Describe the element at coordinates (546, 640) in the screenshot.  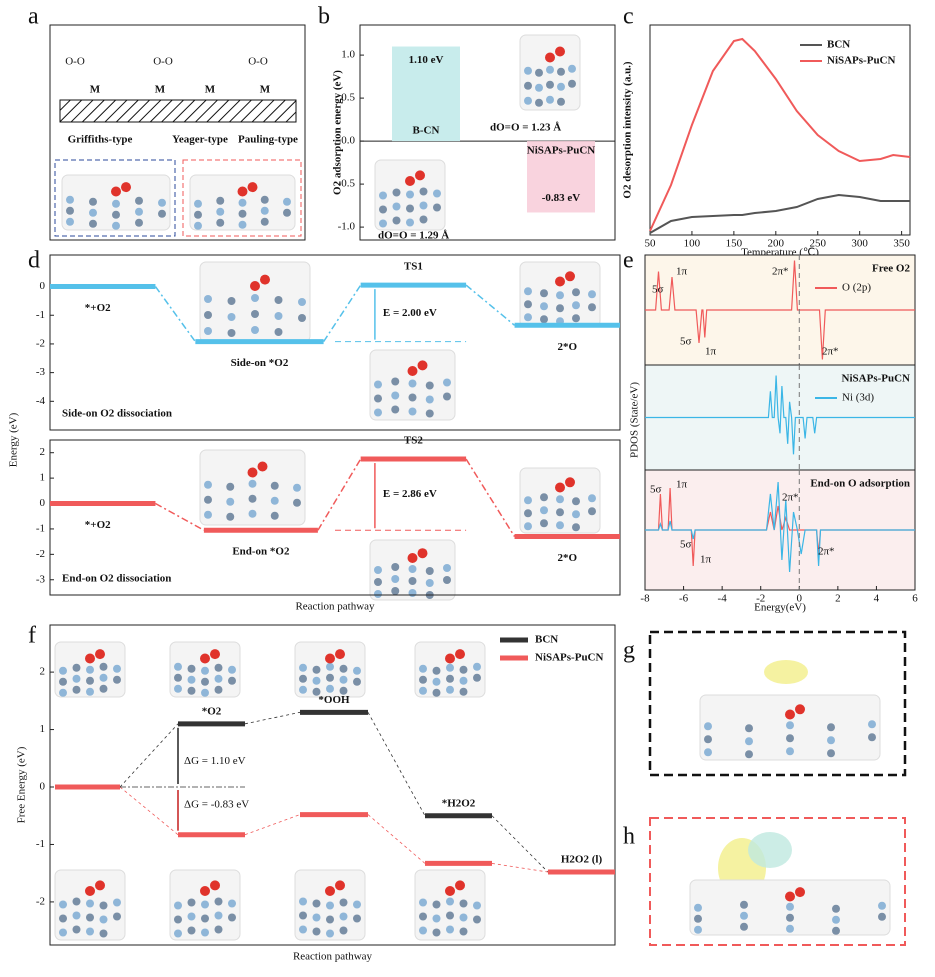
I see `legend-label: BCN` at that location.